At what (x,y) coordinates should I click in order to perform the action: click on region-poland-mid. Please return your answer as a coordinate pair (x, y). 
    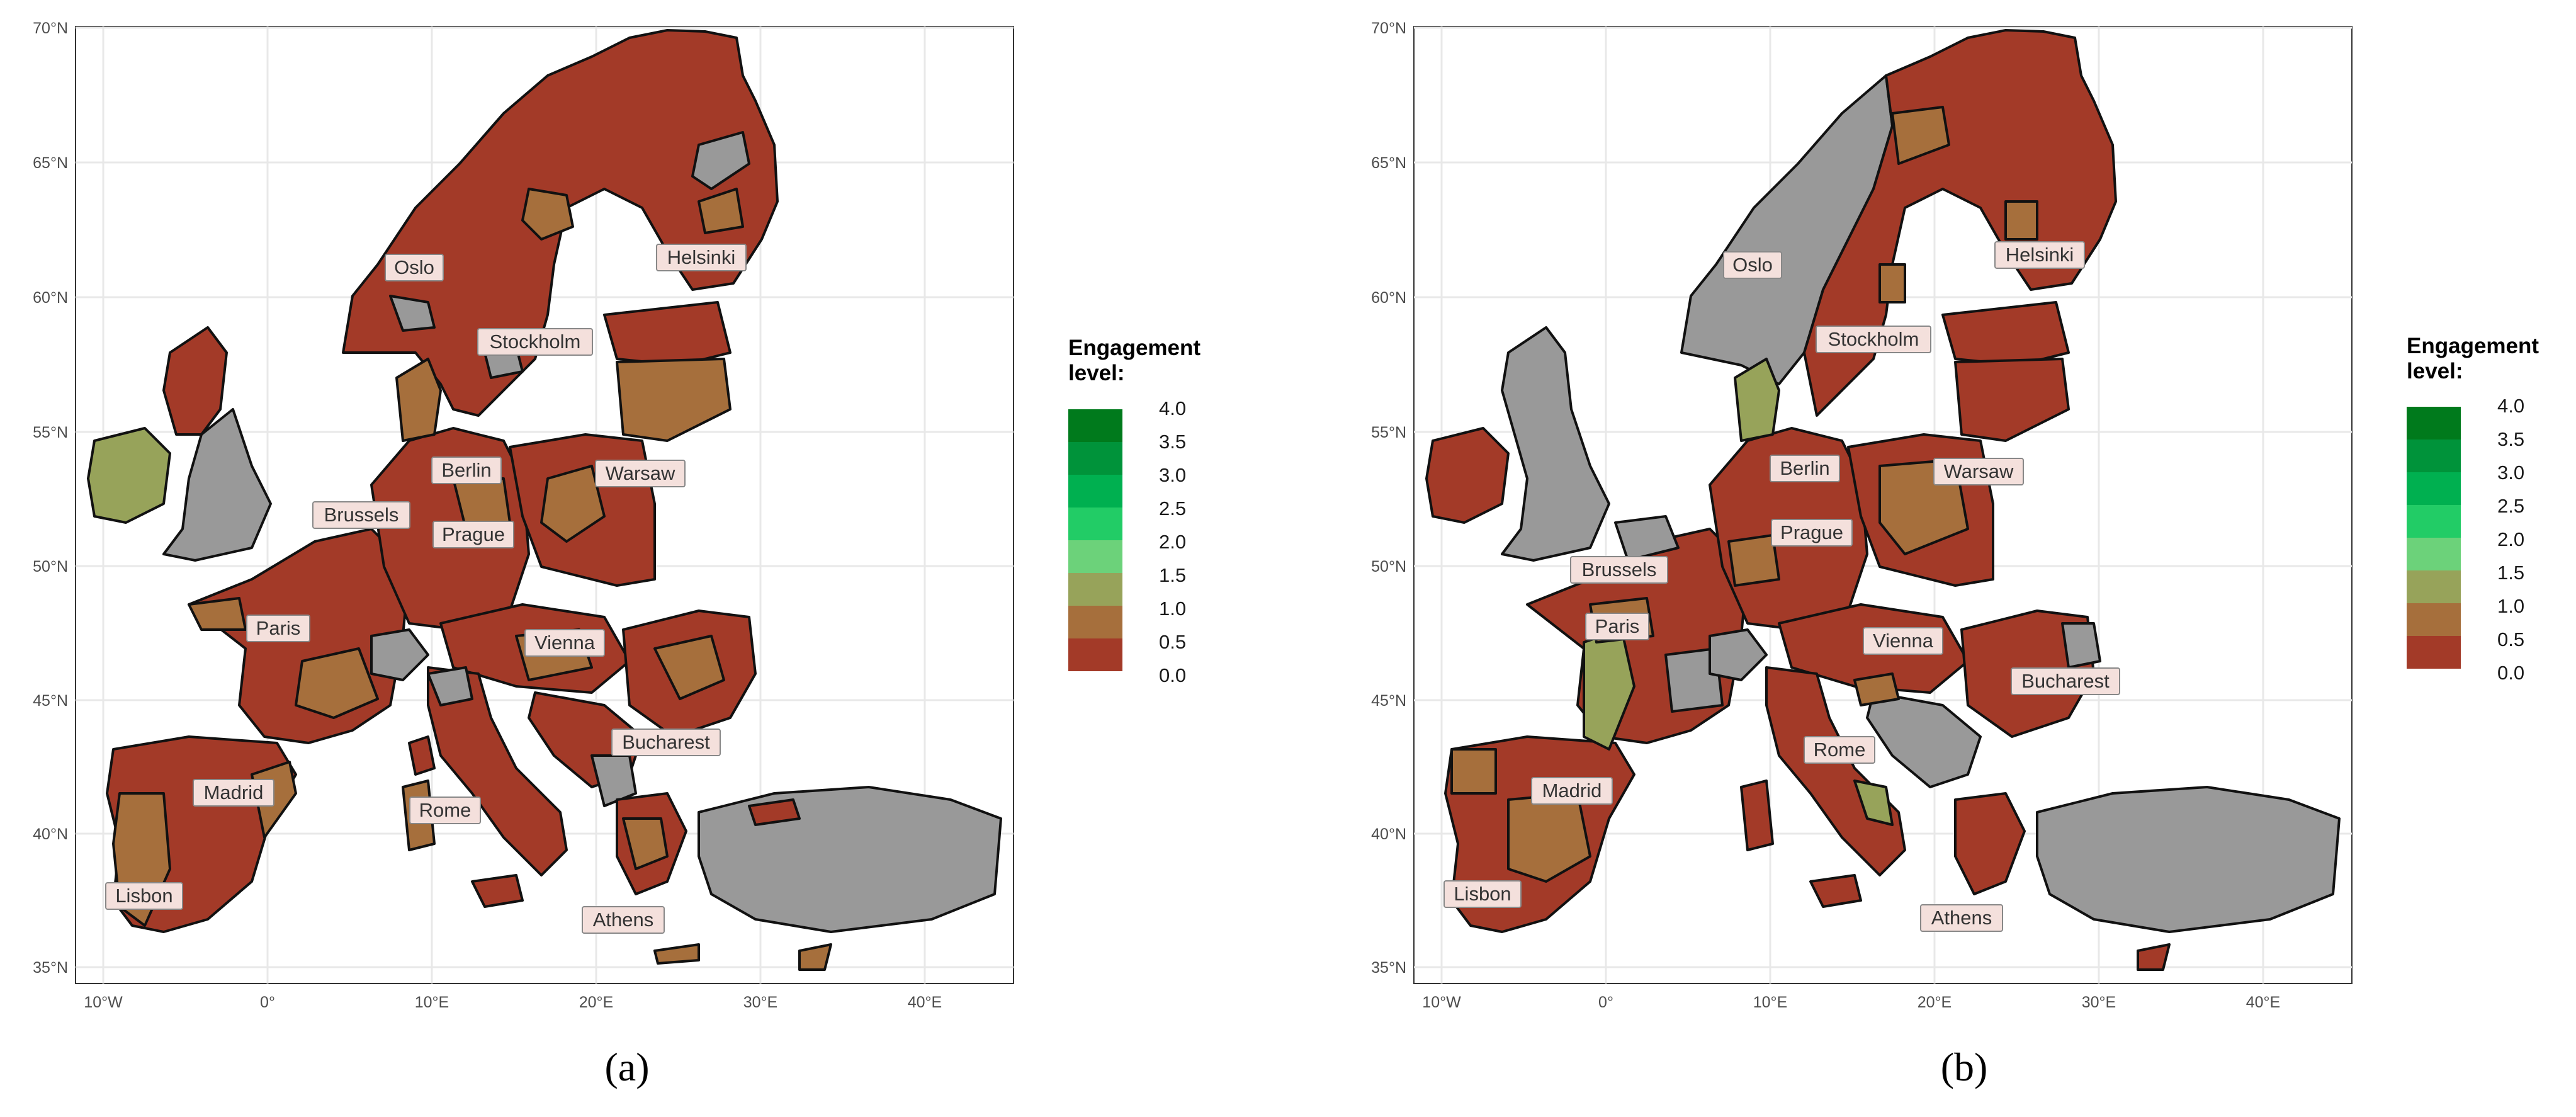
    Looking at the image, I should click on (573, 504).